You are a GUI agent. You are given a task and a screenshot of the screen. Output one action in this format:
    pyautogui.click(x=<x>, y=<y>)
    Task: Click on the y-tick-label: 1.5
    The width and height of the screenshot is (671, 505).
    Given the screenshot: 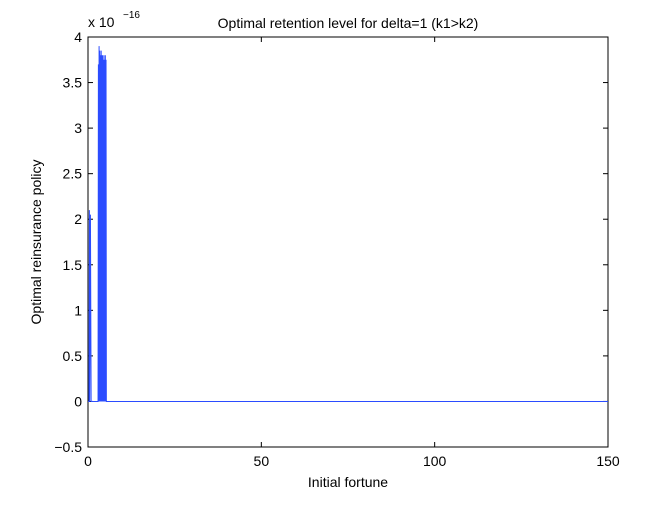 What is the action you would take?
    pyautogui.click(x=73, y=265)
    